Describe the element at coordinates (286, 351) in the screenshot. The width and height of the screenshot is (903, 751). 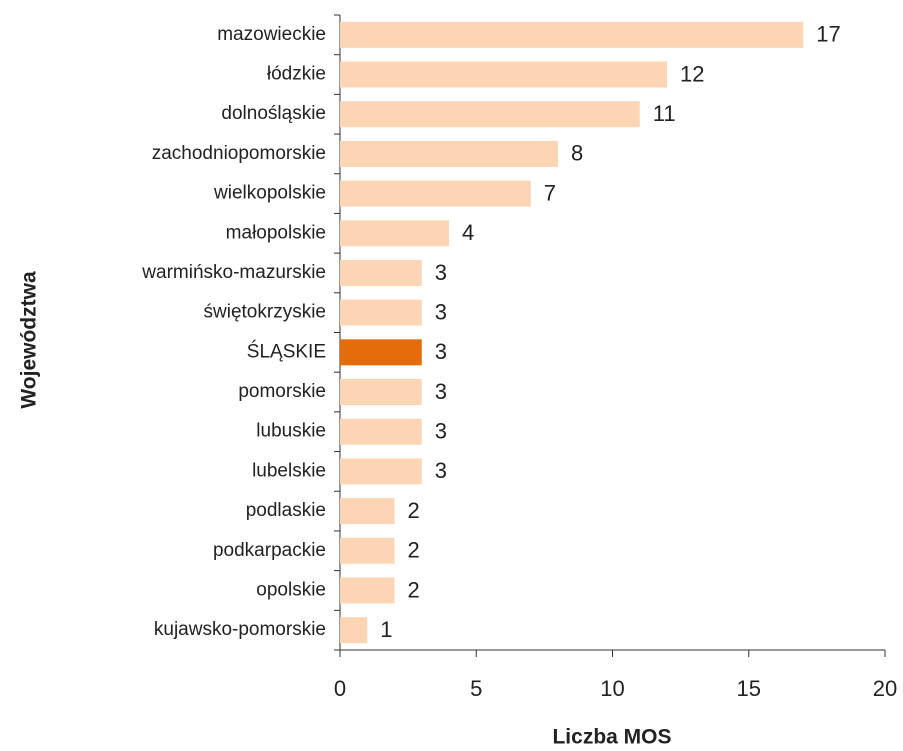
I see `y-tick-label: ŚLĄSKIE` at that location.